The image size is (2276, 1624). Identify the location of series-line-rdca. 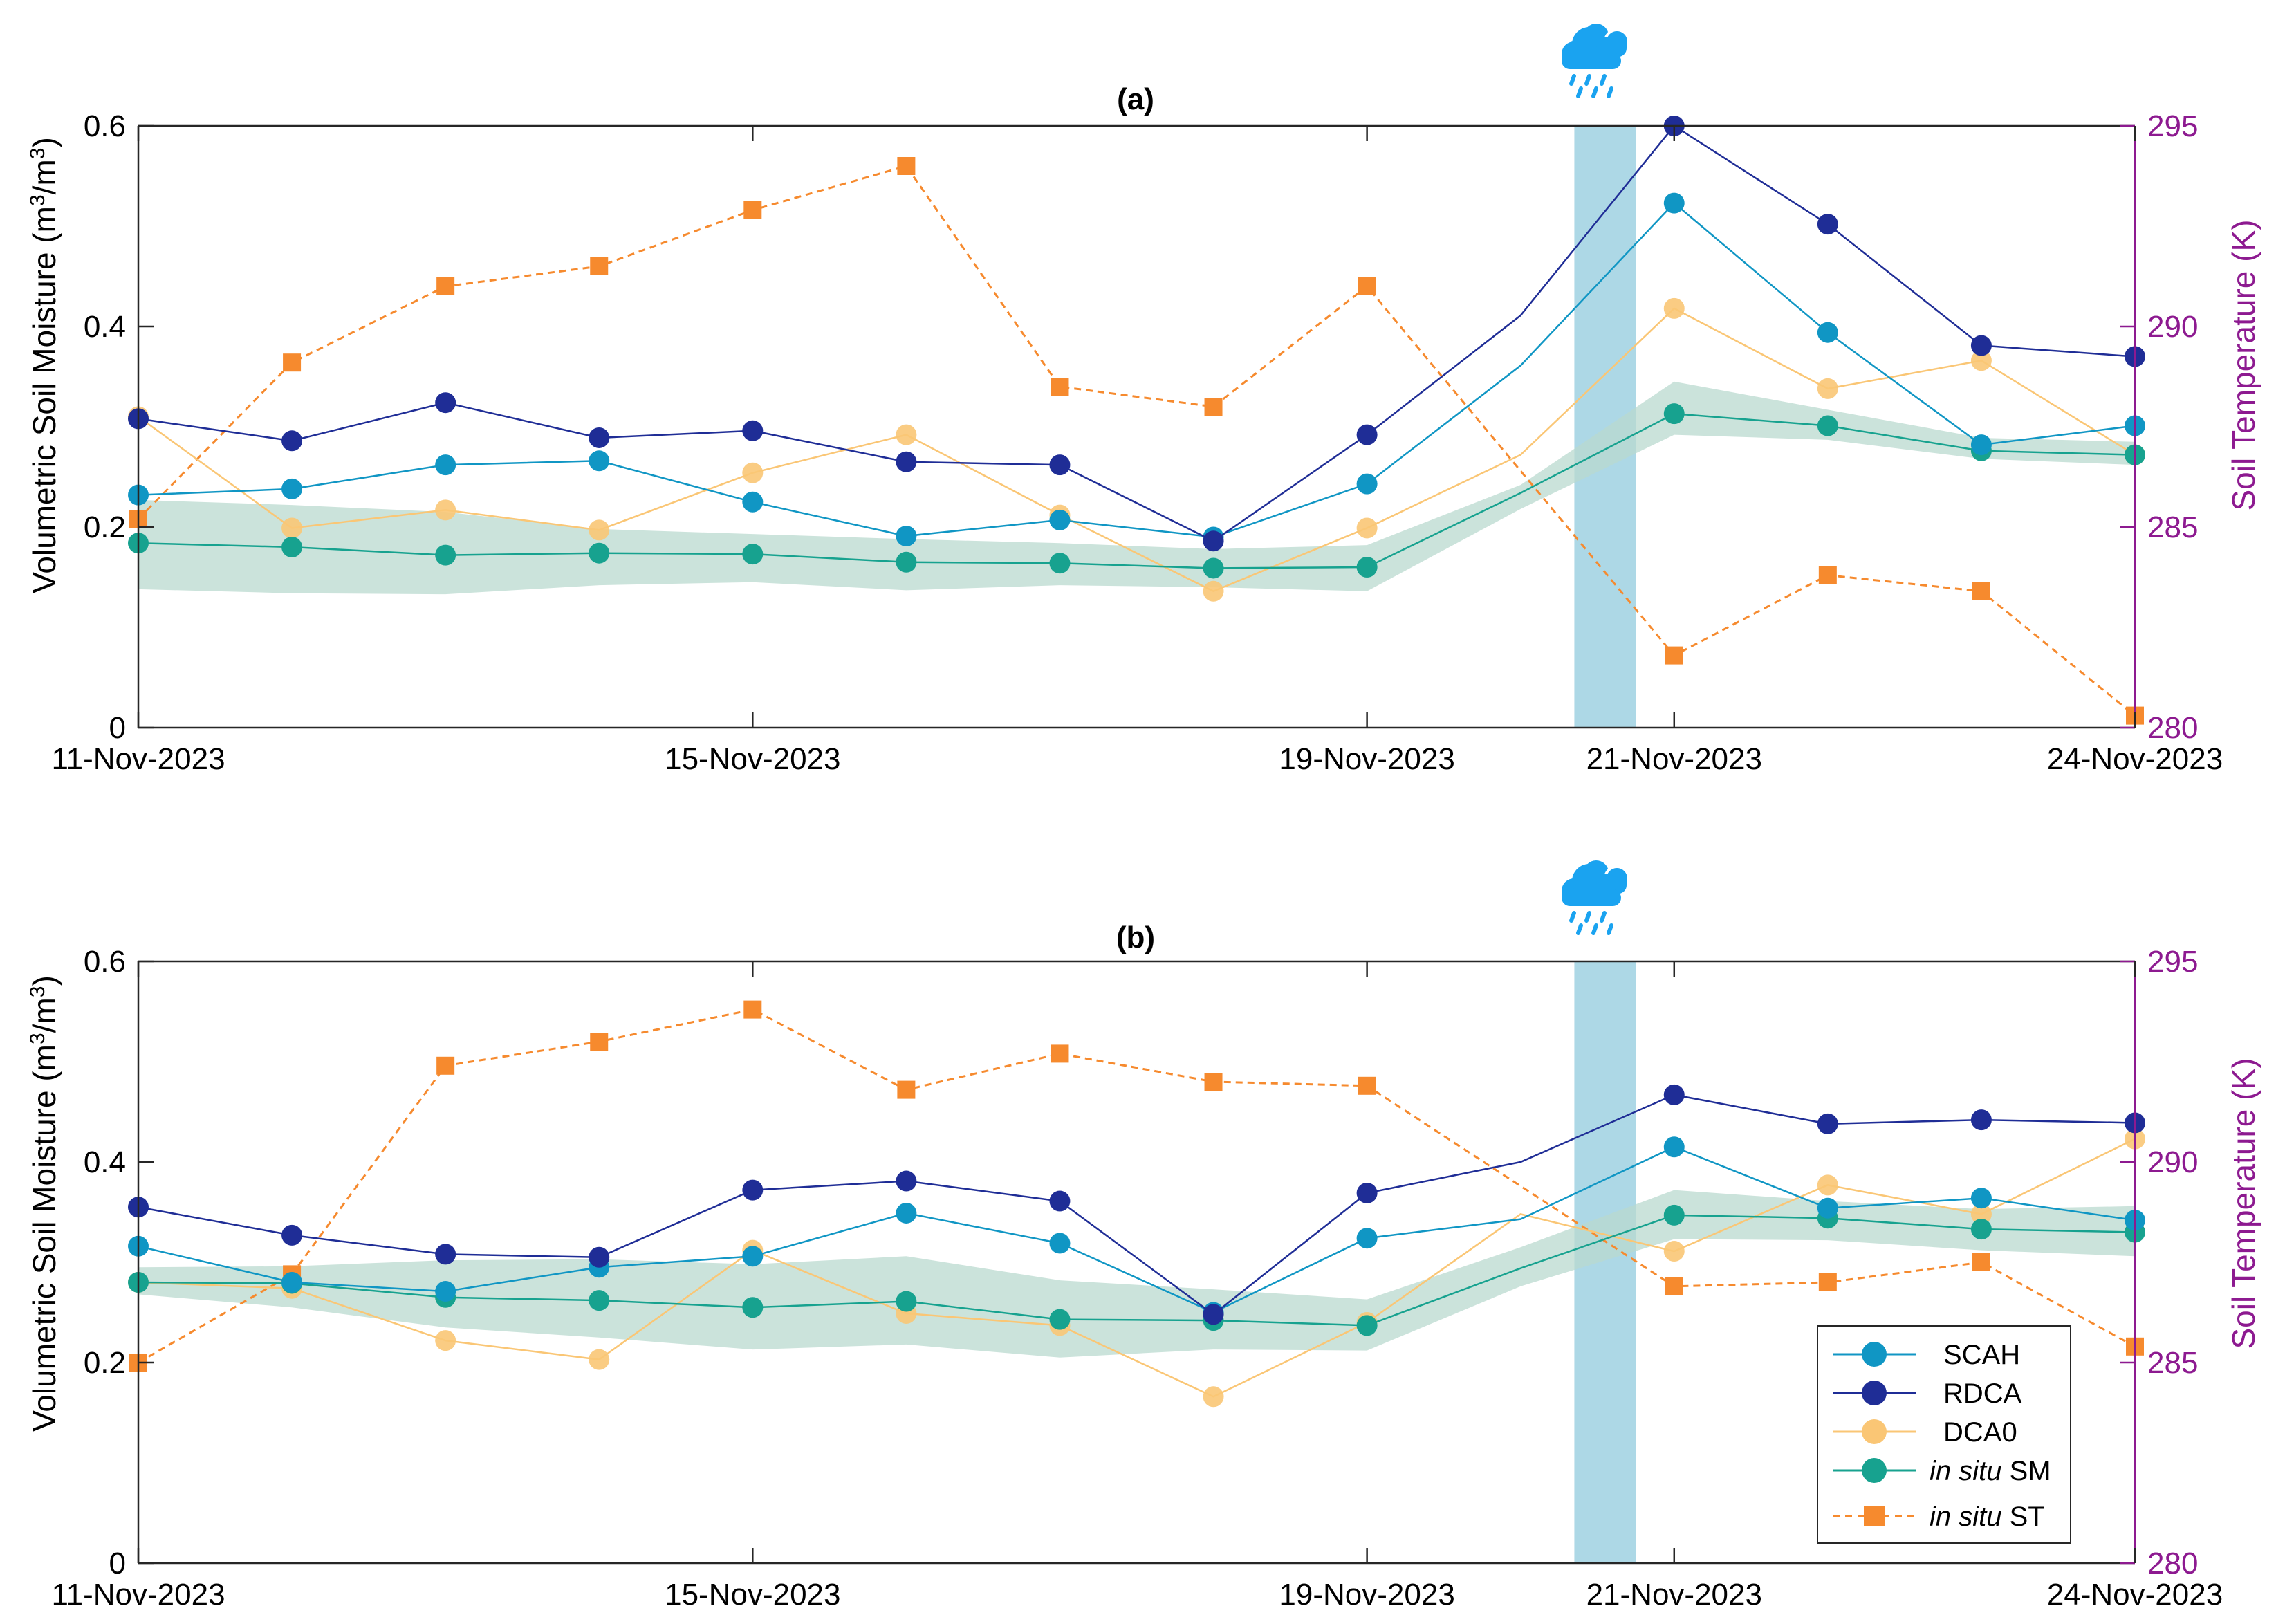
(1137, 1205).